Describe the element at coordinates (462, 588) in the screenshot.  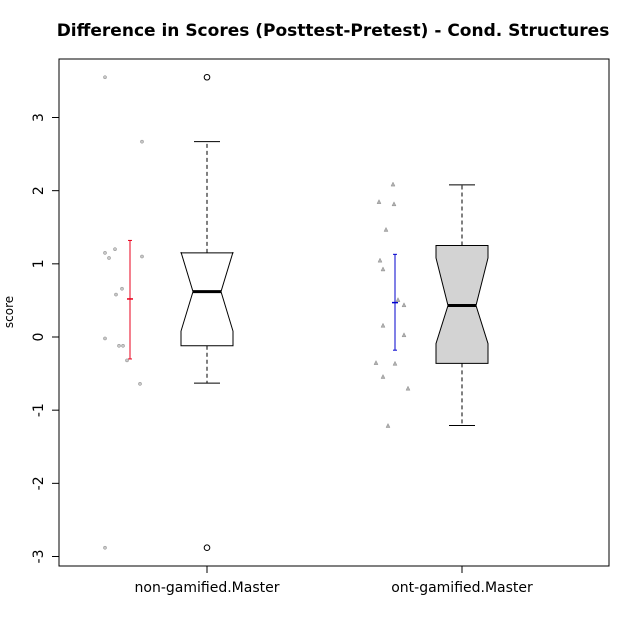
I see `x-category-label: ont-gamified.Master` at that location.